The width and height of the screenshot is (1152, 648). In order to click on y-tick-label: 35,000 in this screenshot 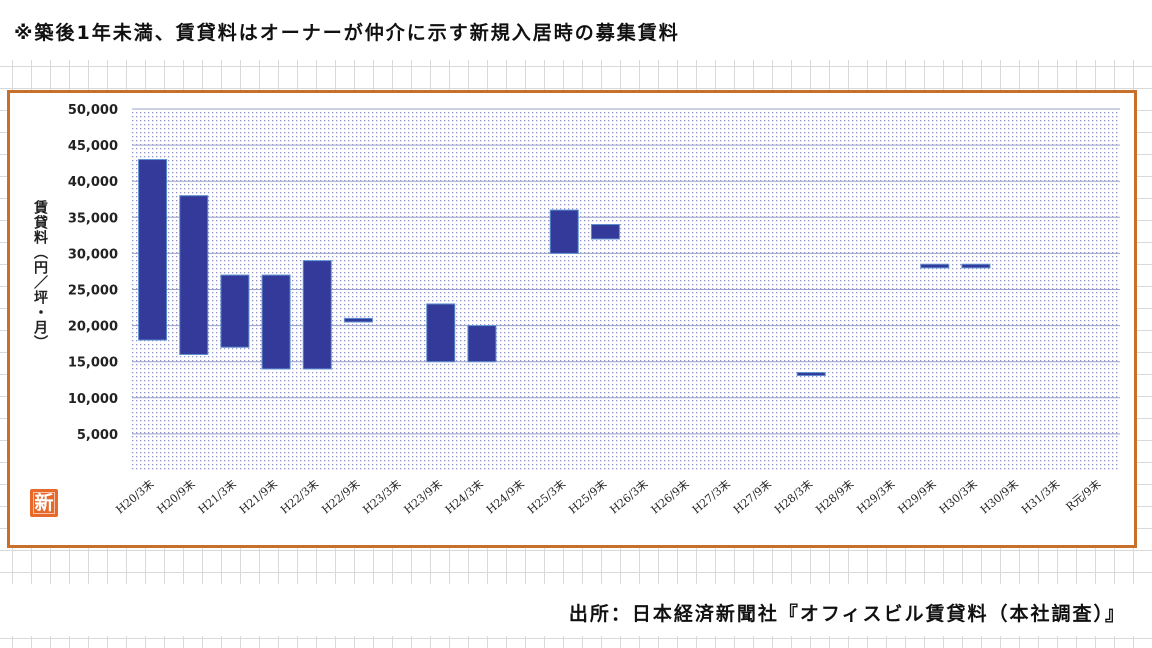, I will do `click(93, 218)`.